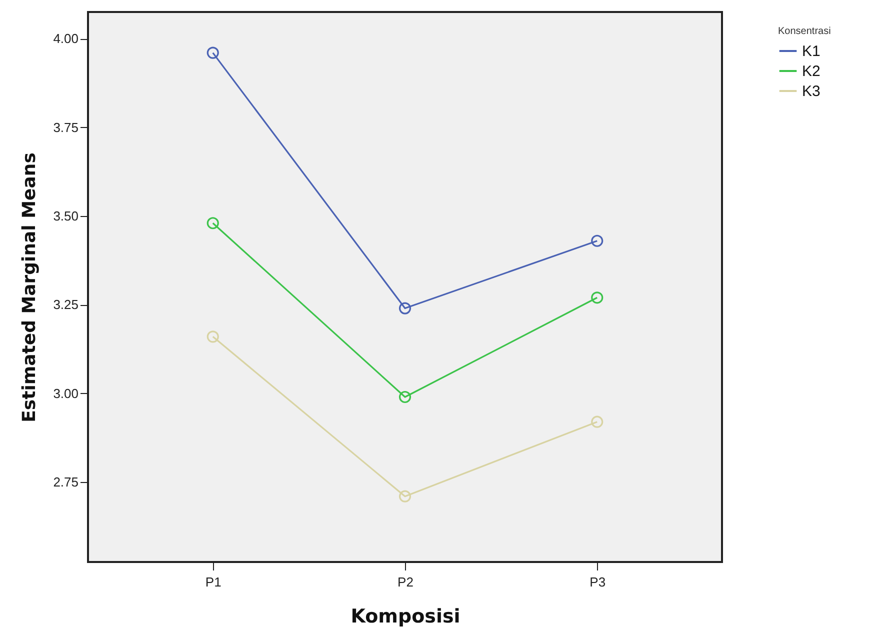 Image resolution: width=874 pixels, height=636 pixels. What do you see at coordinates (65, 127) in the screenshot?
I see `y-tick-label: 3.75` at bounding box center [65, 127].